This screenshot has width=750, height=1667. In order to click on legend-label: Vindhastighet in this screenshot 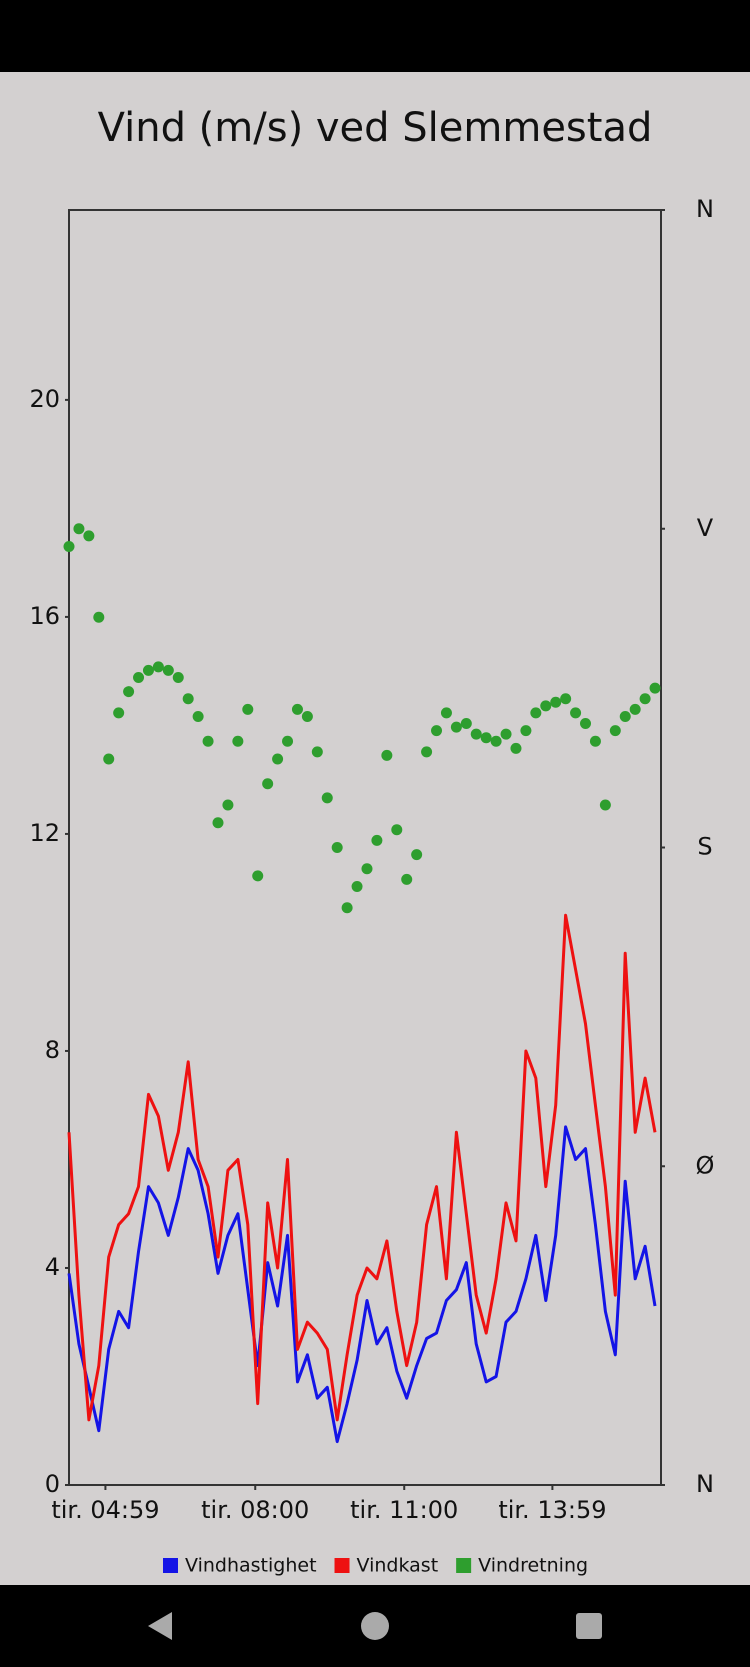, I will do `click(251, 1566)`.